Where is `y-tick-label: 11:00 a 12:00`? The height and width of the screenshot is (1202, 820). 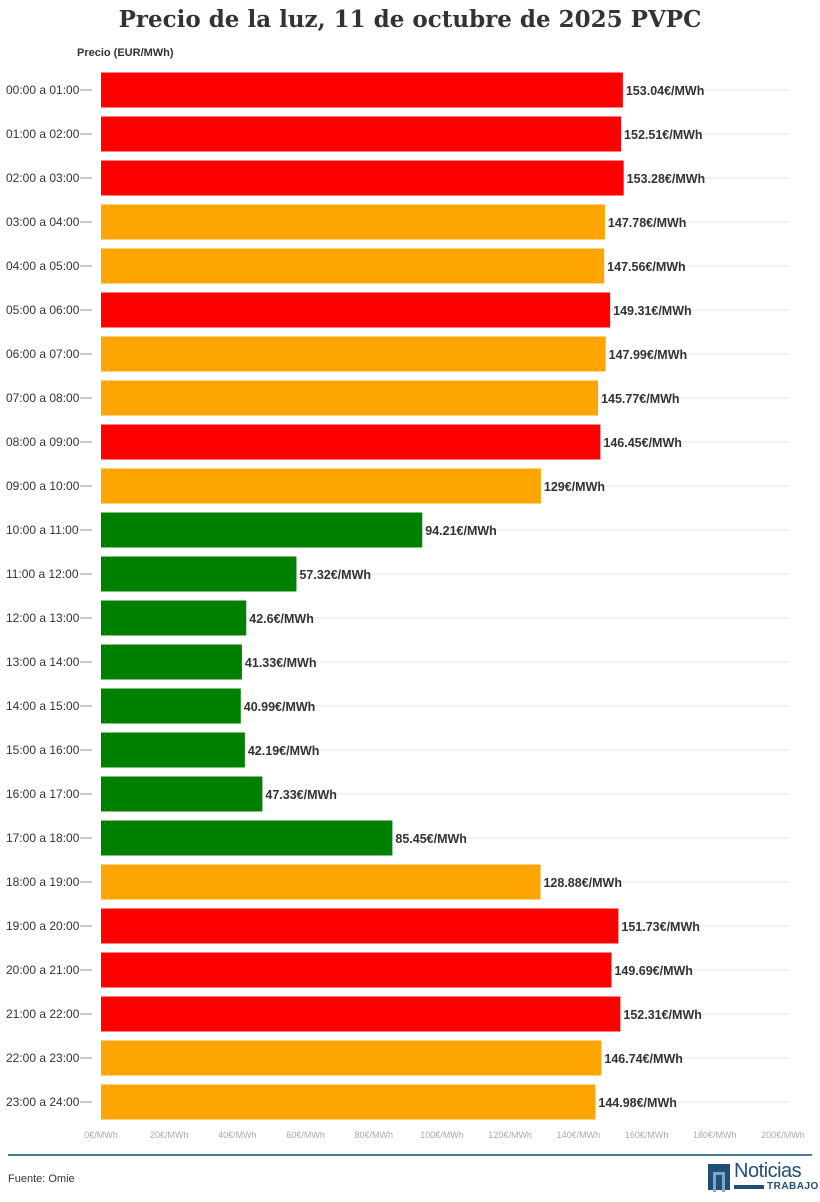
y-tick-label: 11:00 a 12:00 is located at coordinates (42, 574).